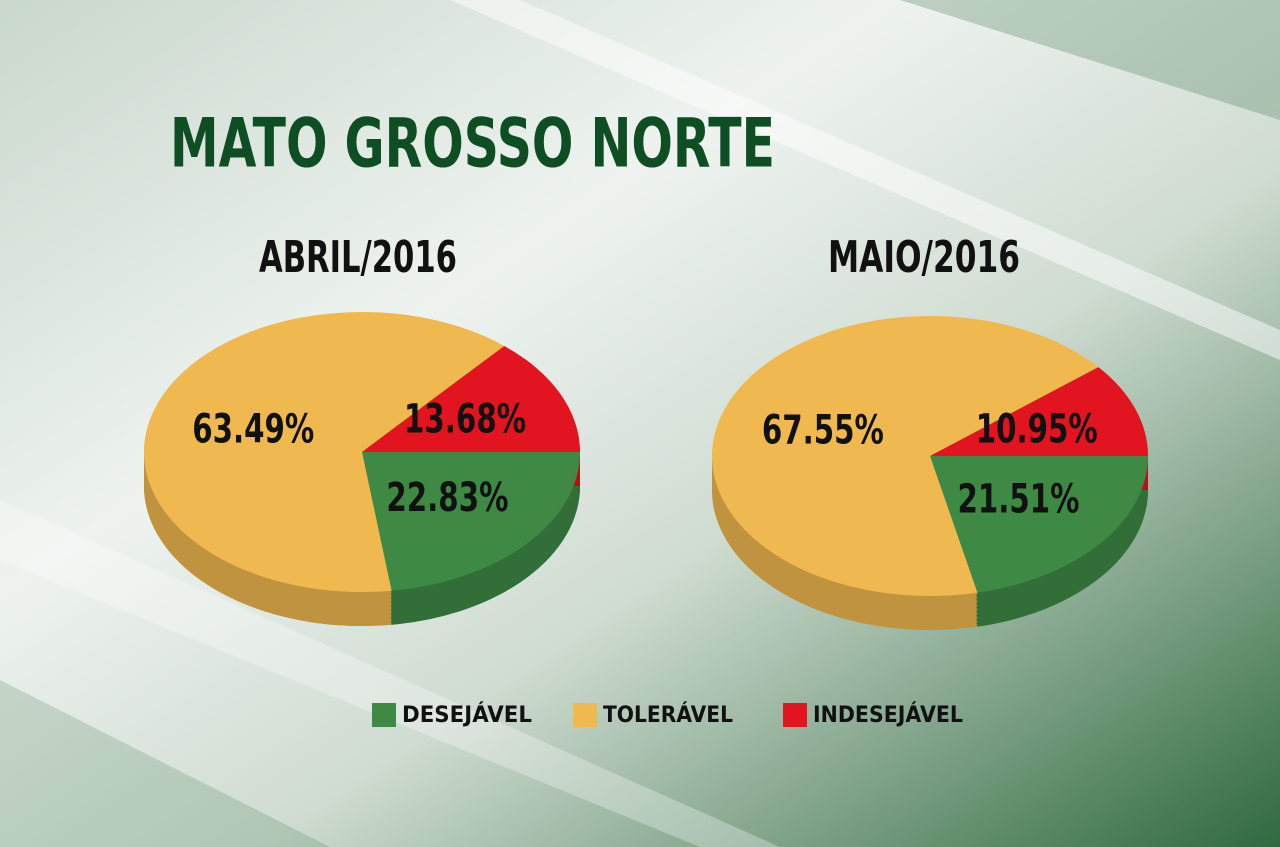 The width and height of the screenshot is (1280, 847). I want to click on legend-label: INDESEJÁVEL, so click(888, 715).